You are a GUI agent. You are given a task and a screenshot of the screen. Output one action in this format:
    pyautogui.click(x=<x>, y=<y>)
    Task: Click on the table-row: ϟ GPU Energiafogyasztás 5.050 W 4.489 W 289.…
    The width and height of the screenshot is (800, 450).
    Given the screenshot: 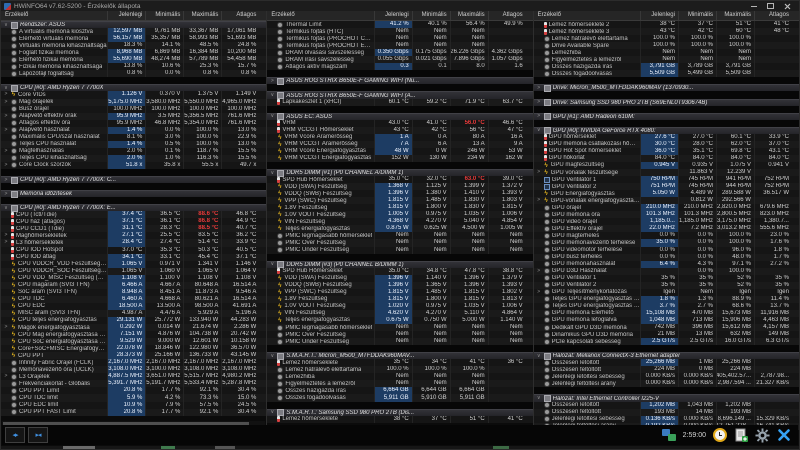 What is the action you would take?
    pyautogui.click(x=666, y=194)
    